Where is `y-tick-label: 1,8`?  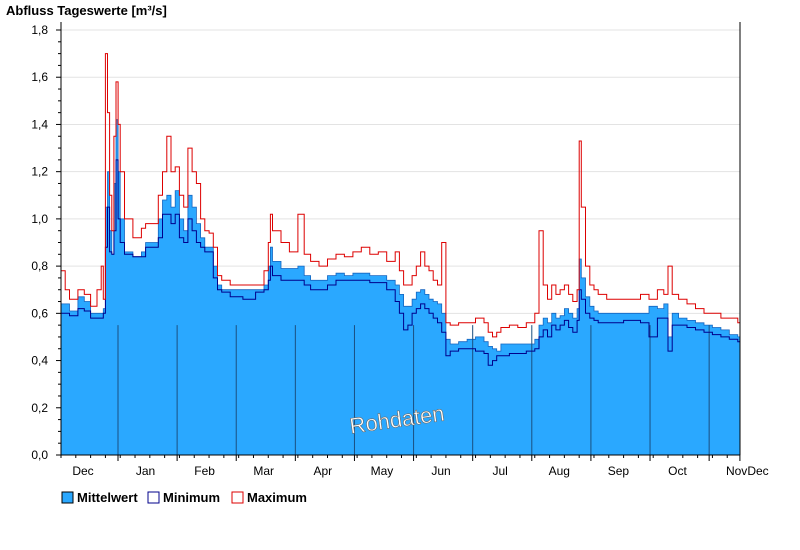 y-tick-label: 1,8 is located at coordinates (39, 30).